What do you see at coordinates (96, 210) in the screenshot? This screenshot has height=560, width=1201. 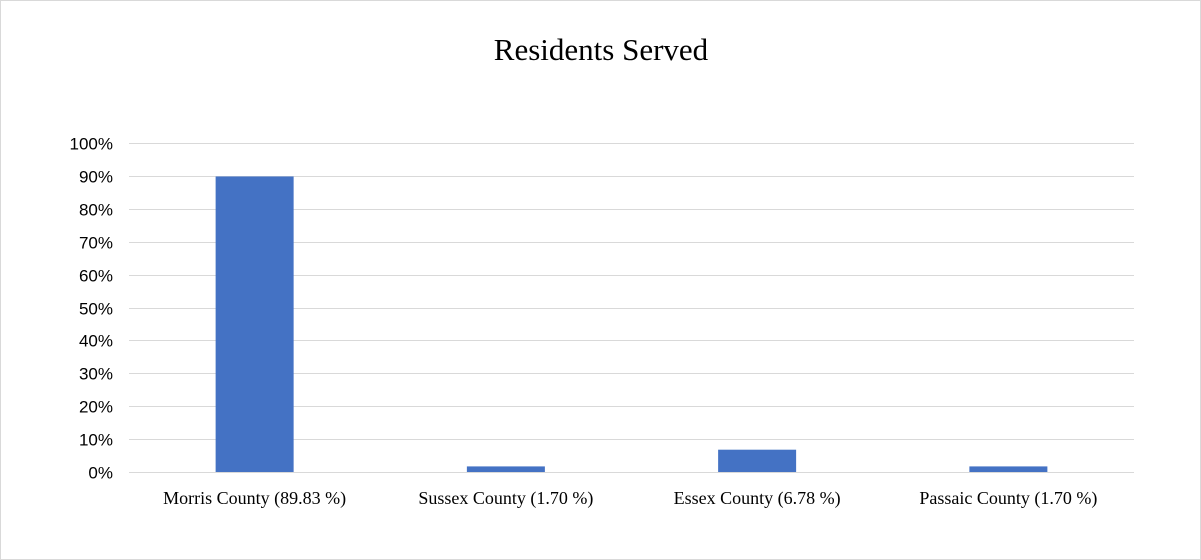 I see `y-tick-label: 80%` at bounding box center [96, 210].